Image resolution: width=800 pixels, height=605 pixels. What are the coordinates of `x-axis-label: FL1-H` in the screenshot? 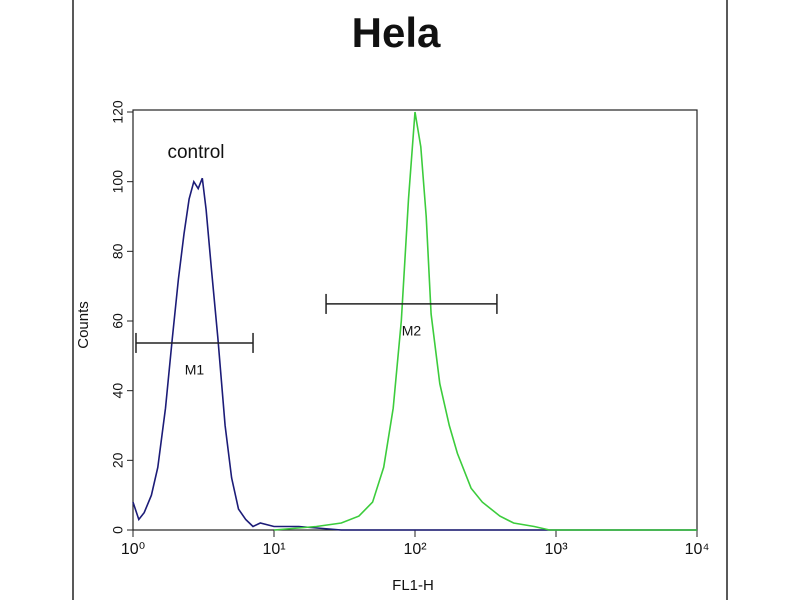 It's located at (413, 585).